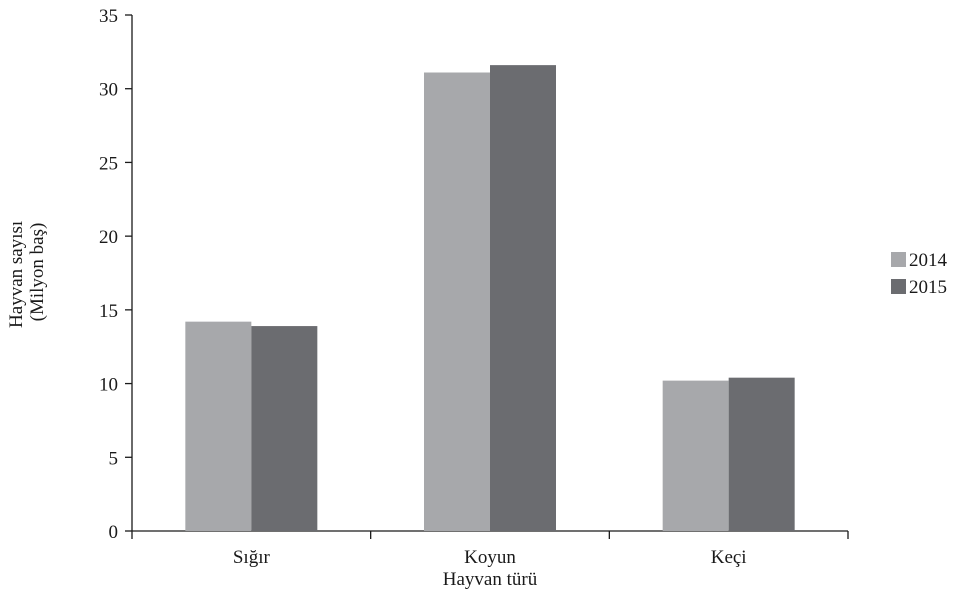 The width and height of the screenshot is (957, 593). Describe the element at coordinates (108, 237) in the screenshot. I see `y-tick-label: 20` at that location.